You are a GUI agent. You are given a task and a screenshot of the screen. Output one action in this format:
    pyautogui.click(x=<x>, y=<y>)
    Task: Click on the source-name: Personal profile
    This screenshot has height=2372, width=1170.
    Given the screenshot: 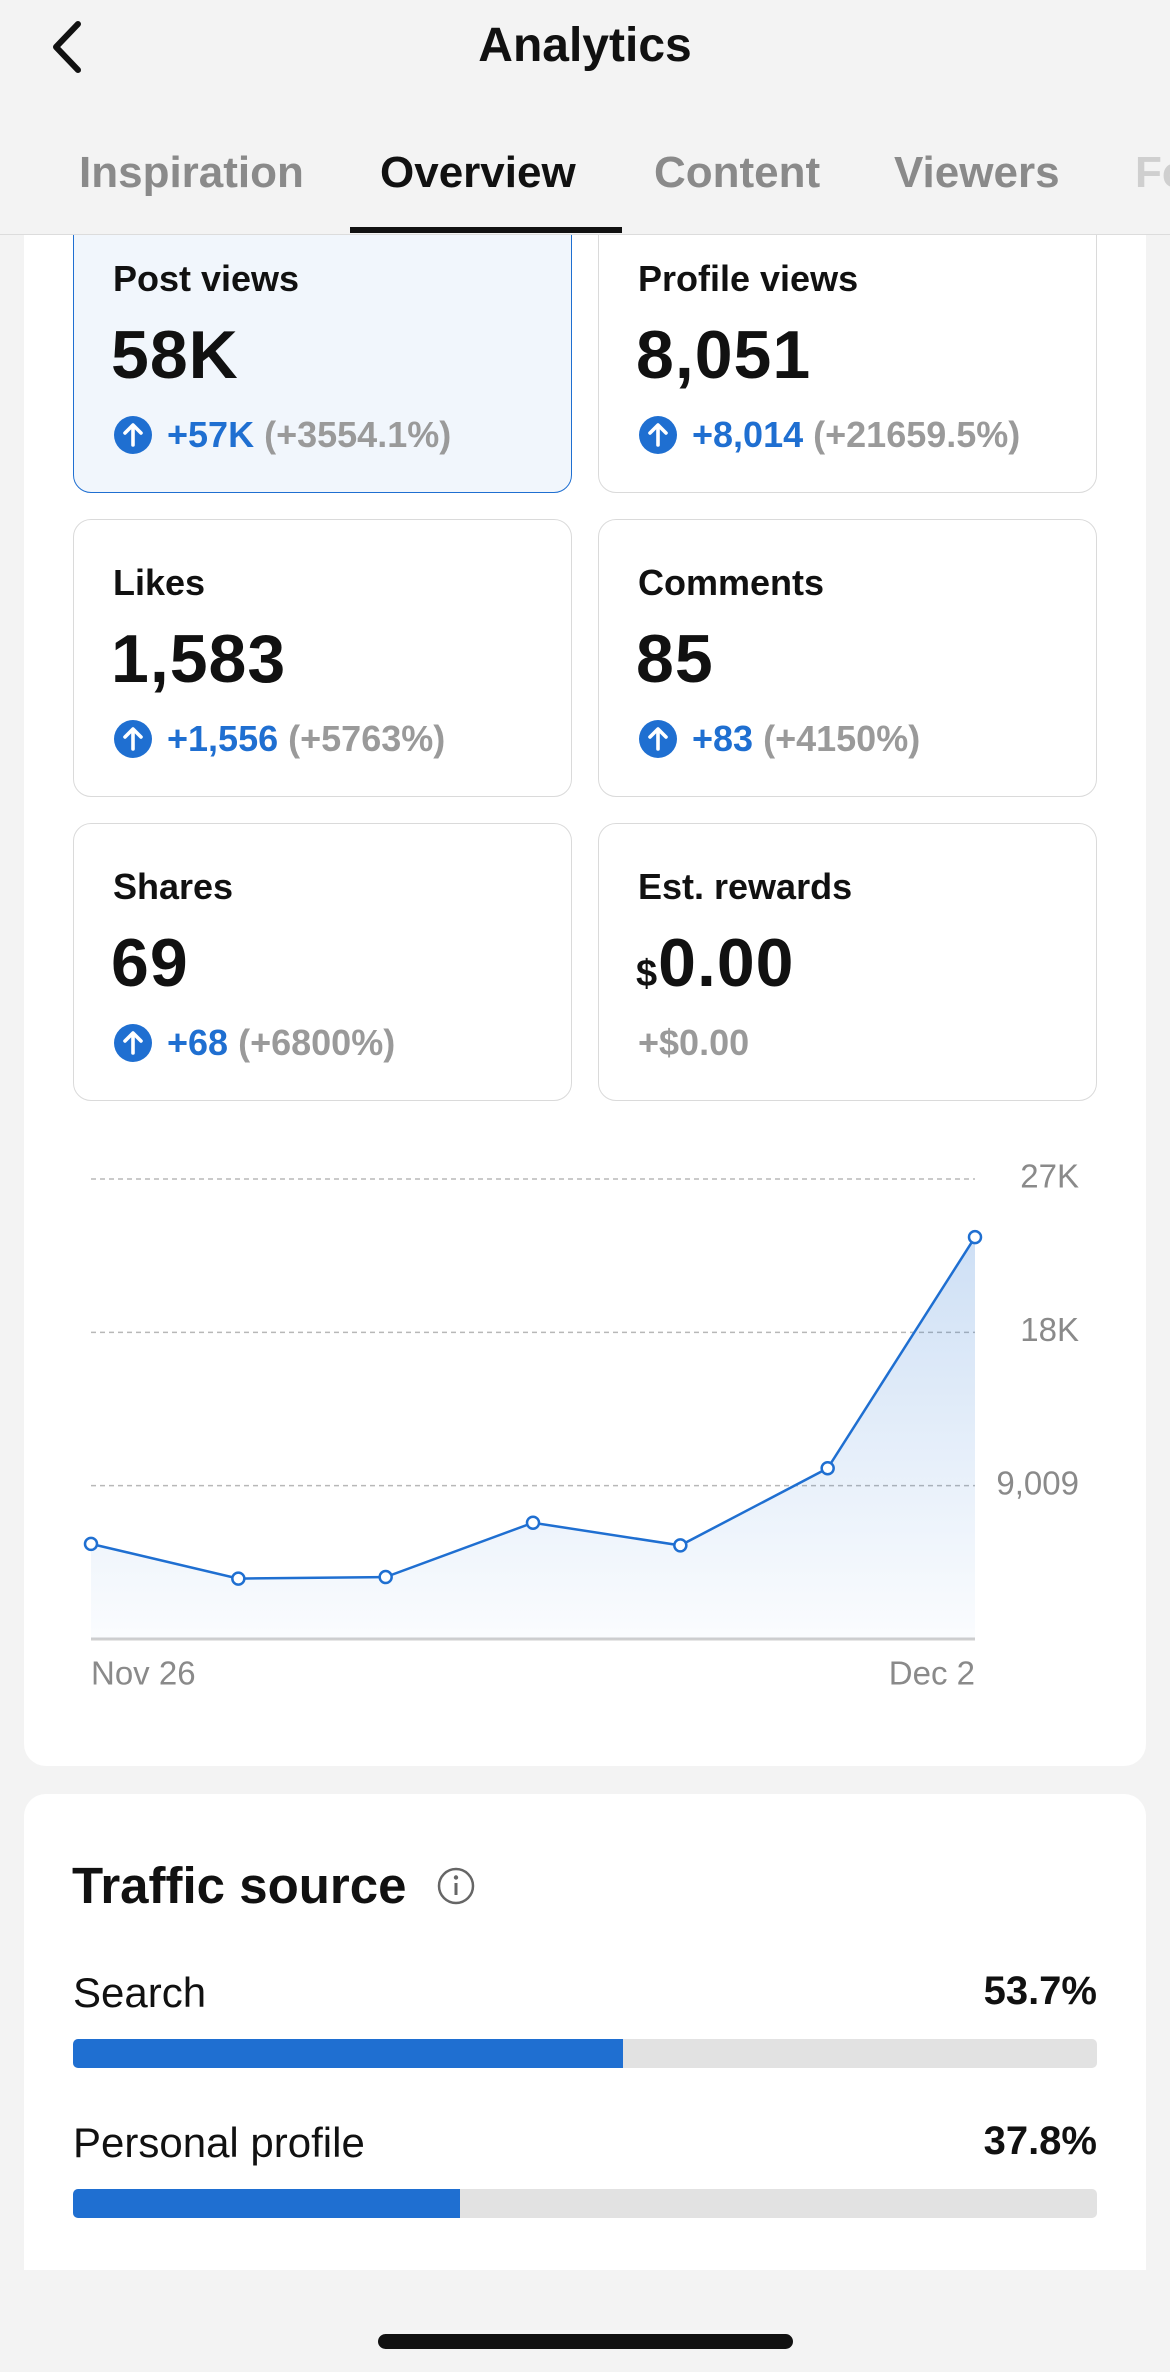 What is the action you would take?
    pyautogui.click(x=219, y=2142)
    